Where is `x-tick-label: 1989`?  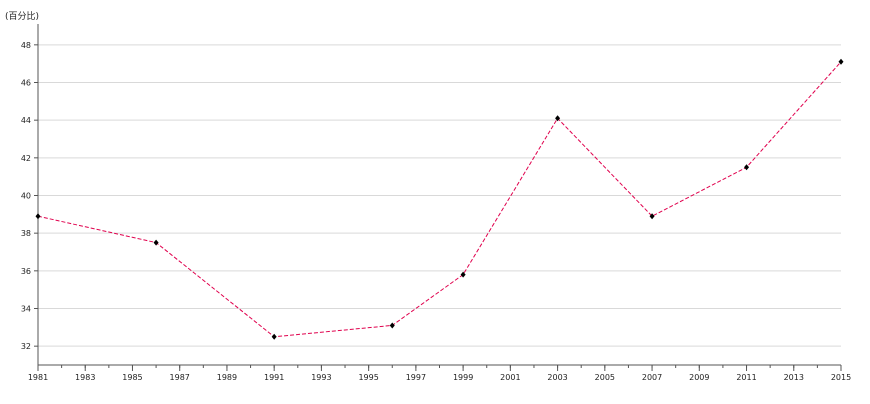
x-tick-label: 1989 is located at coordinates (227, 377).